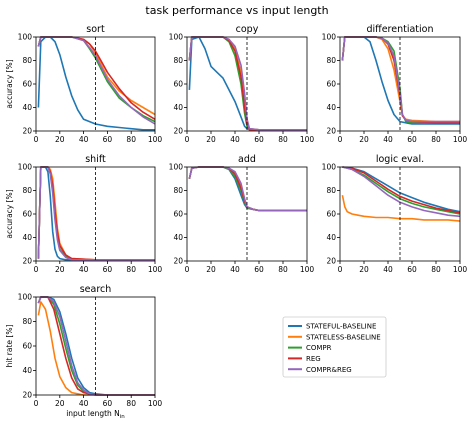  Describe the element at coordinates (9, 346) in the screenshot. I see `y-axis-label: hit rate [%]` at that location.